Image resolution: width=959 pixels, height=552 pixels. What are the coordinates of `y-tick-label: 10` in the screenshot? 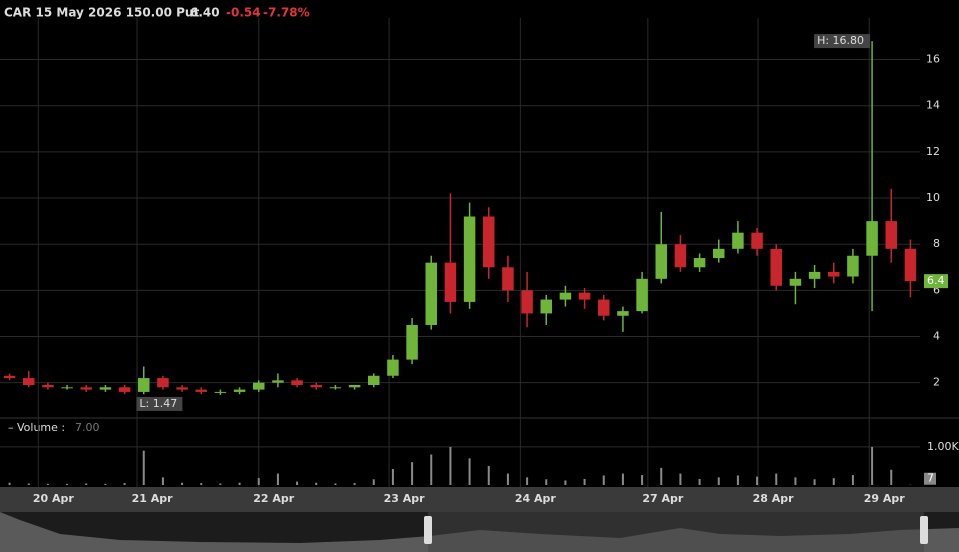 It's located at (933, 197).